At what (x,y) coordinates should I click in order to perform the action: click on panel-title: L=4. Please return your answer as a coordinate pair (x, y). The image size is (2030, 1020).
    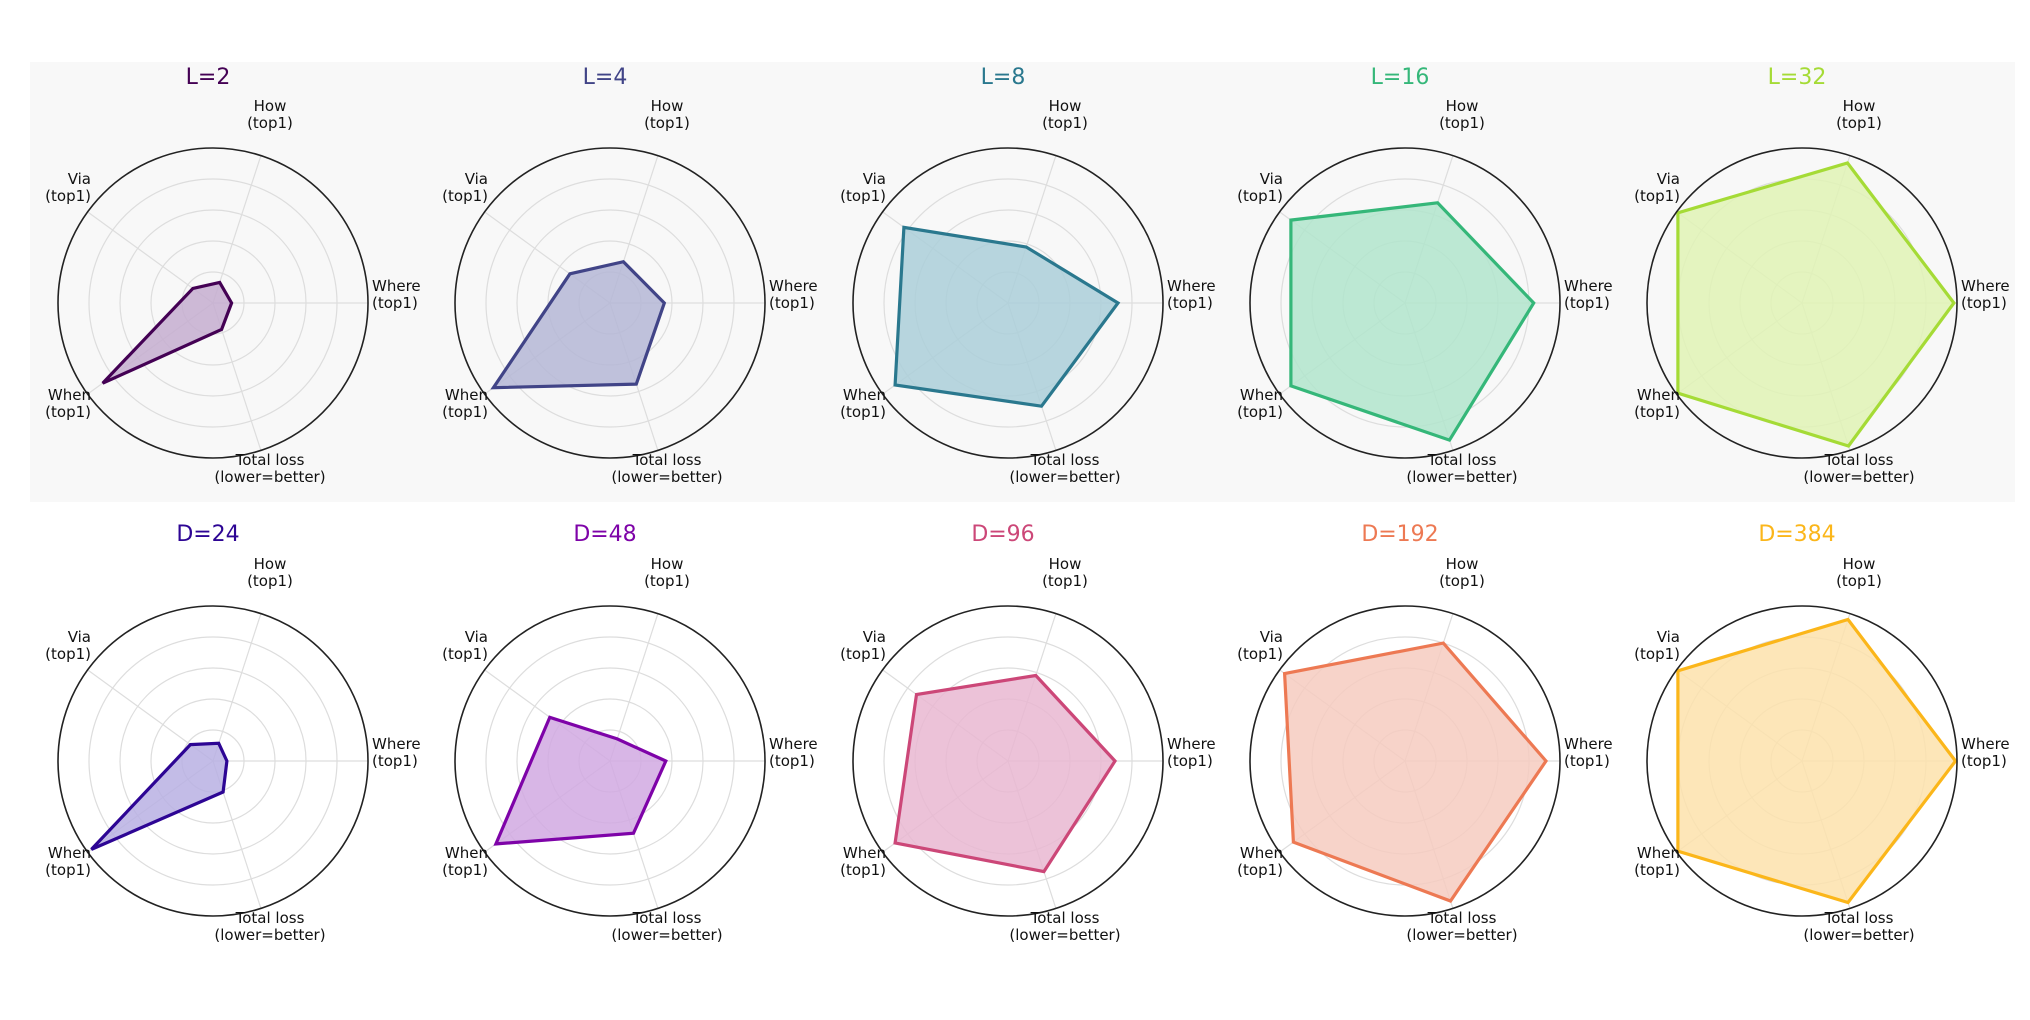
    Looking at the image, I should click on (605, 77).